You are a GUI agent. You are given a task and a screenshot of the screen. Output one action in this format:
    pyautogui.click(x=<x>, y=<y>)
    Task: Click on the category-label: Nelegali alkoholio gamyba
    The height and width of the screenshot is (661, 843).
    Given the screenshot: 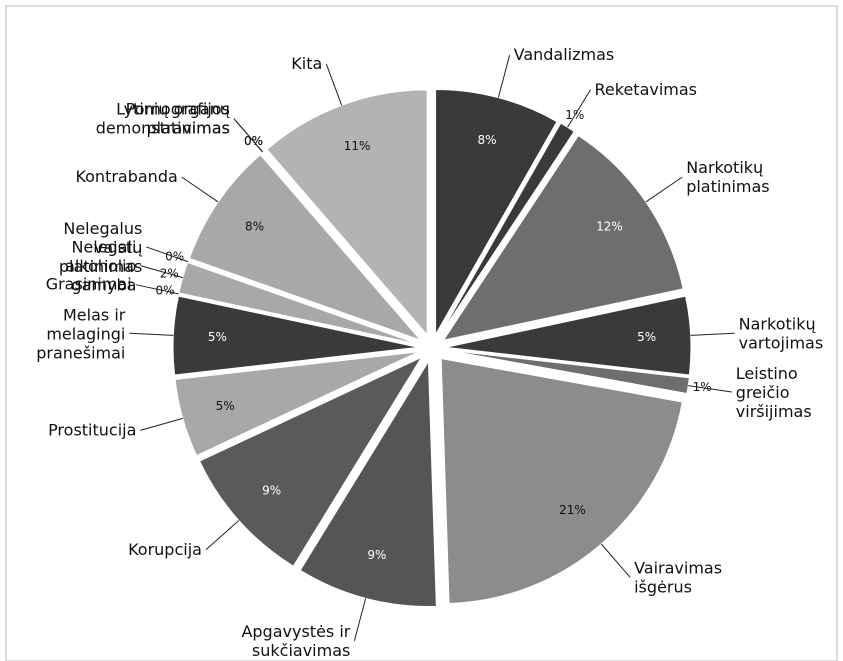 What is the action you would take?
    pyautogui.click(x=100, y=265)
    